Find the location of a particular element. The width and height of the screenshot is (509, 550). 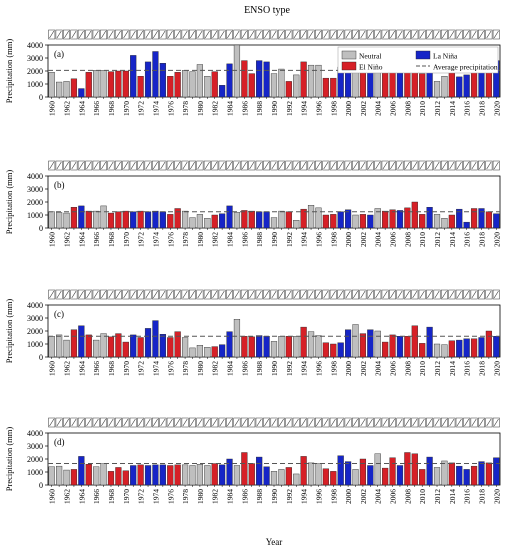

bar-1982 is located at coordinates (214, 84).